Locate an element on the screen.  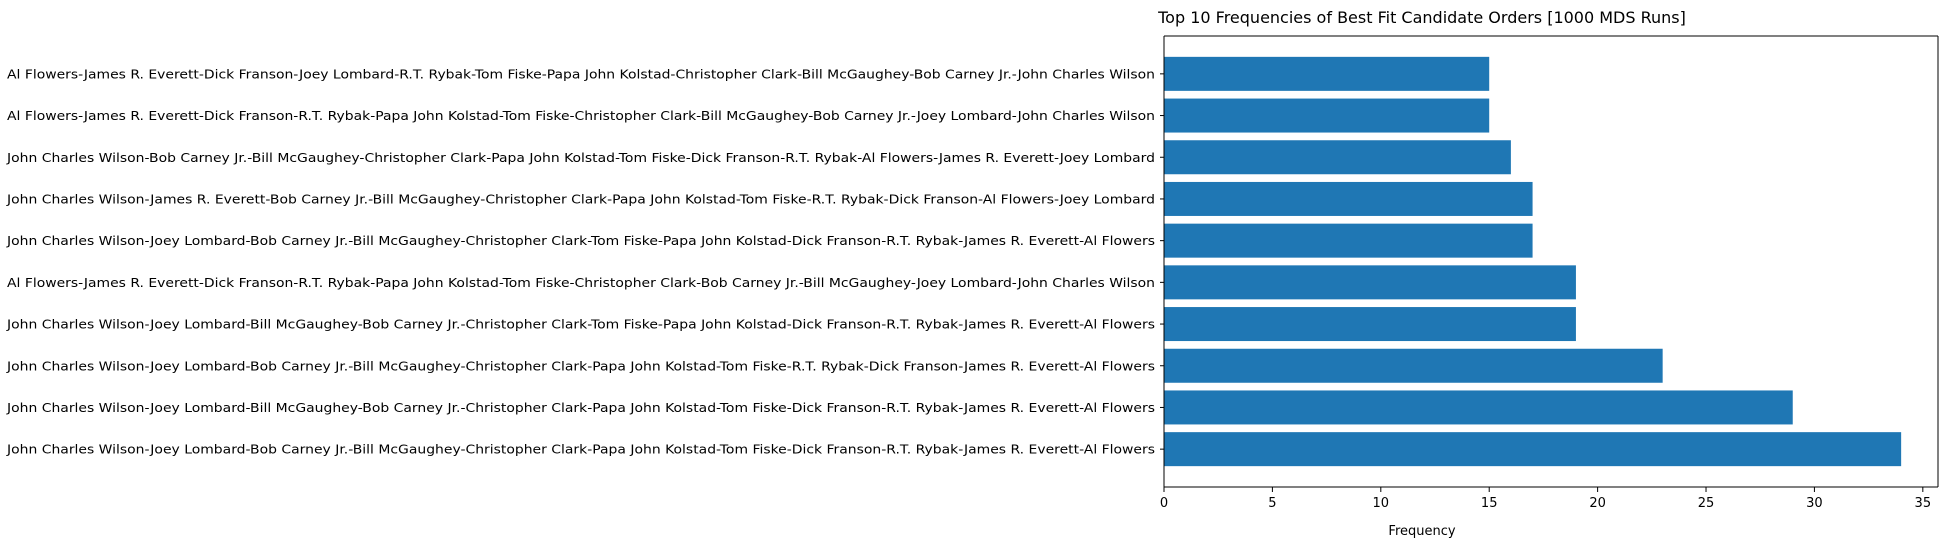
x-tick-label: 35 is located at coordinates (1923, 503).